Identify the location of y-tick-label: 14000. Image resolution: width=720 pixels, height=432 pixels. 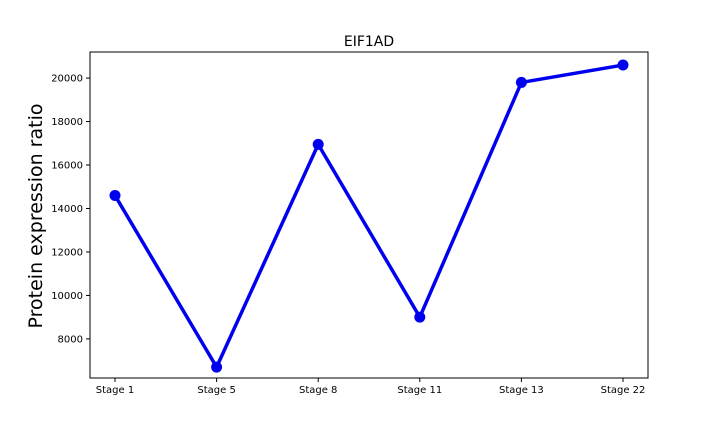
(67, 209).